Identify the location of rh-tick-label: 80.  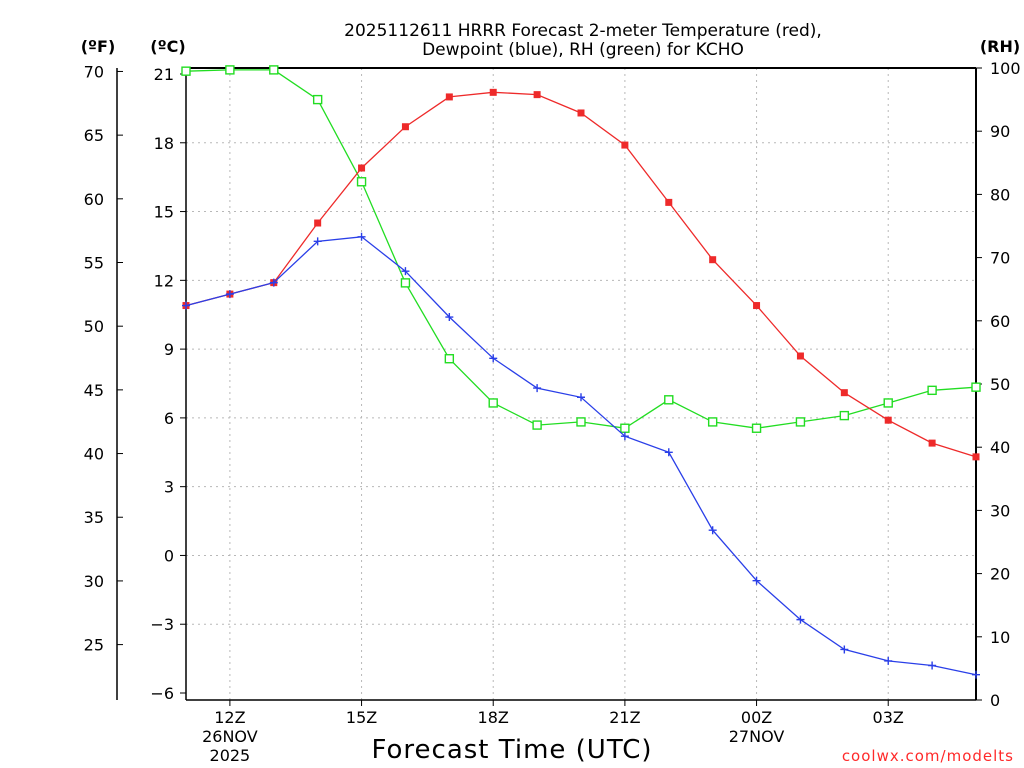
(1000, 194).